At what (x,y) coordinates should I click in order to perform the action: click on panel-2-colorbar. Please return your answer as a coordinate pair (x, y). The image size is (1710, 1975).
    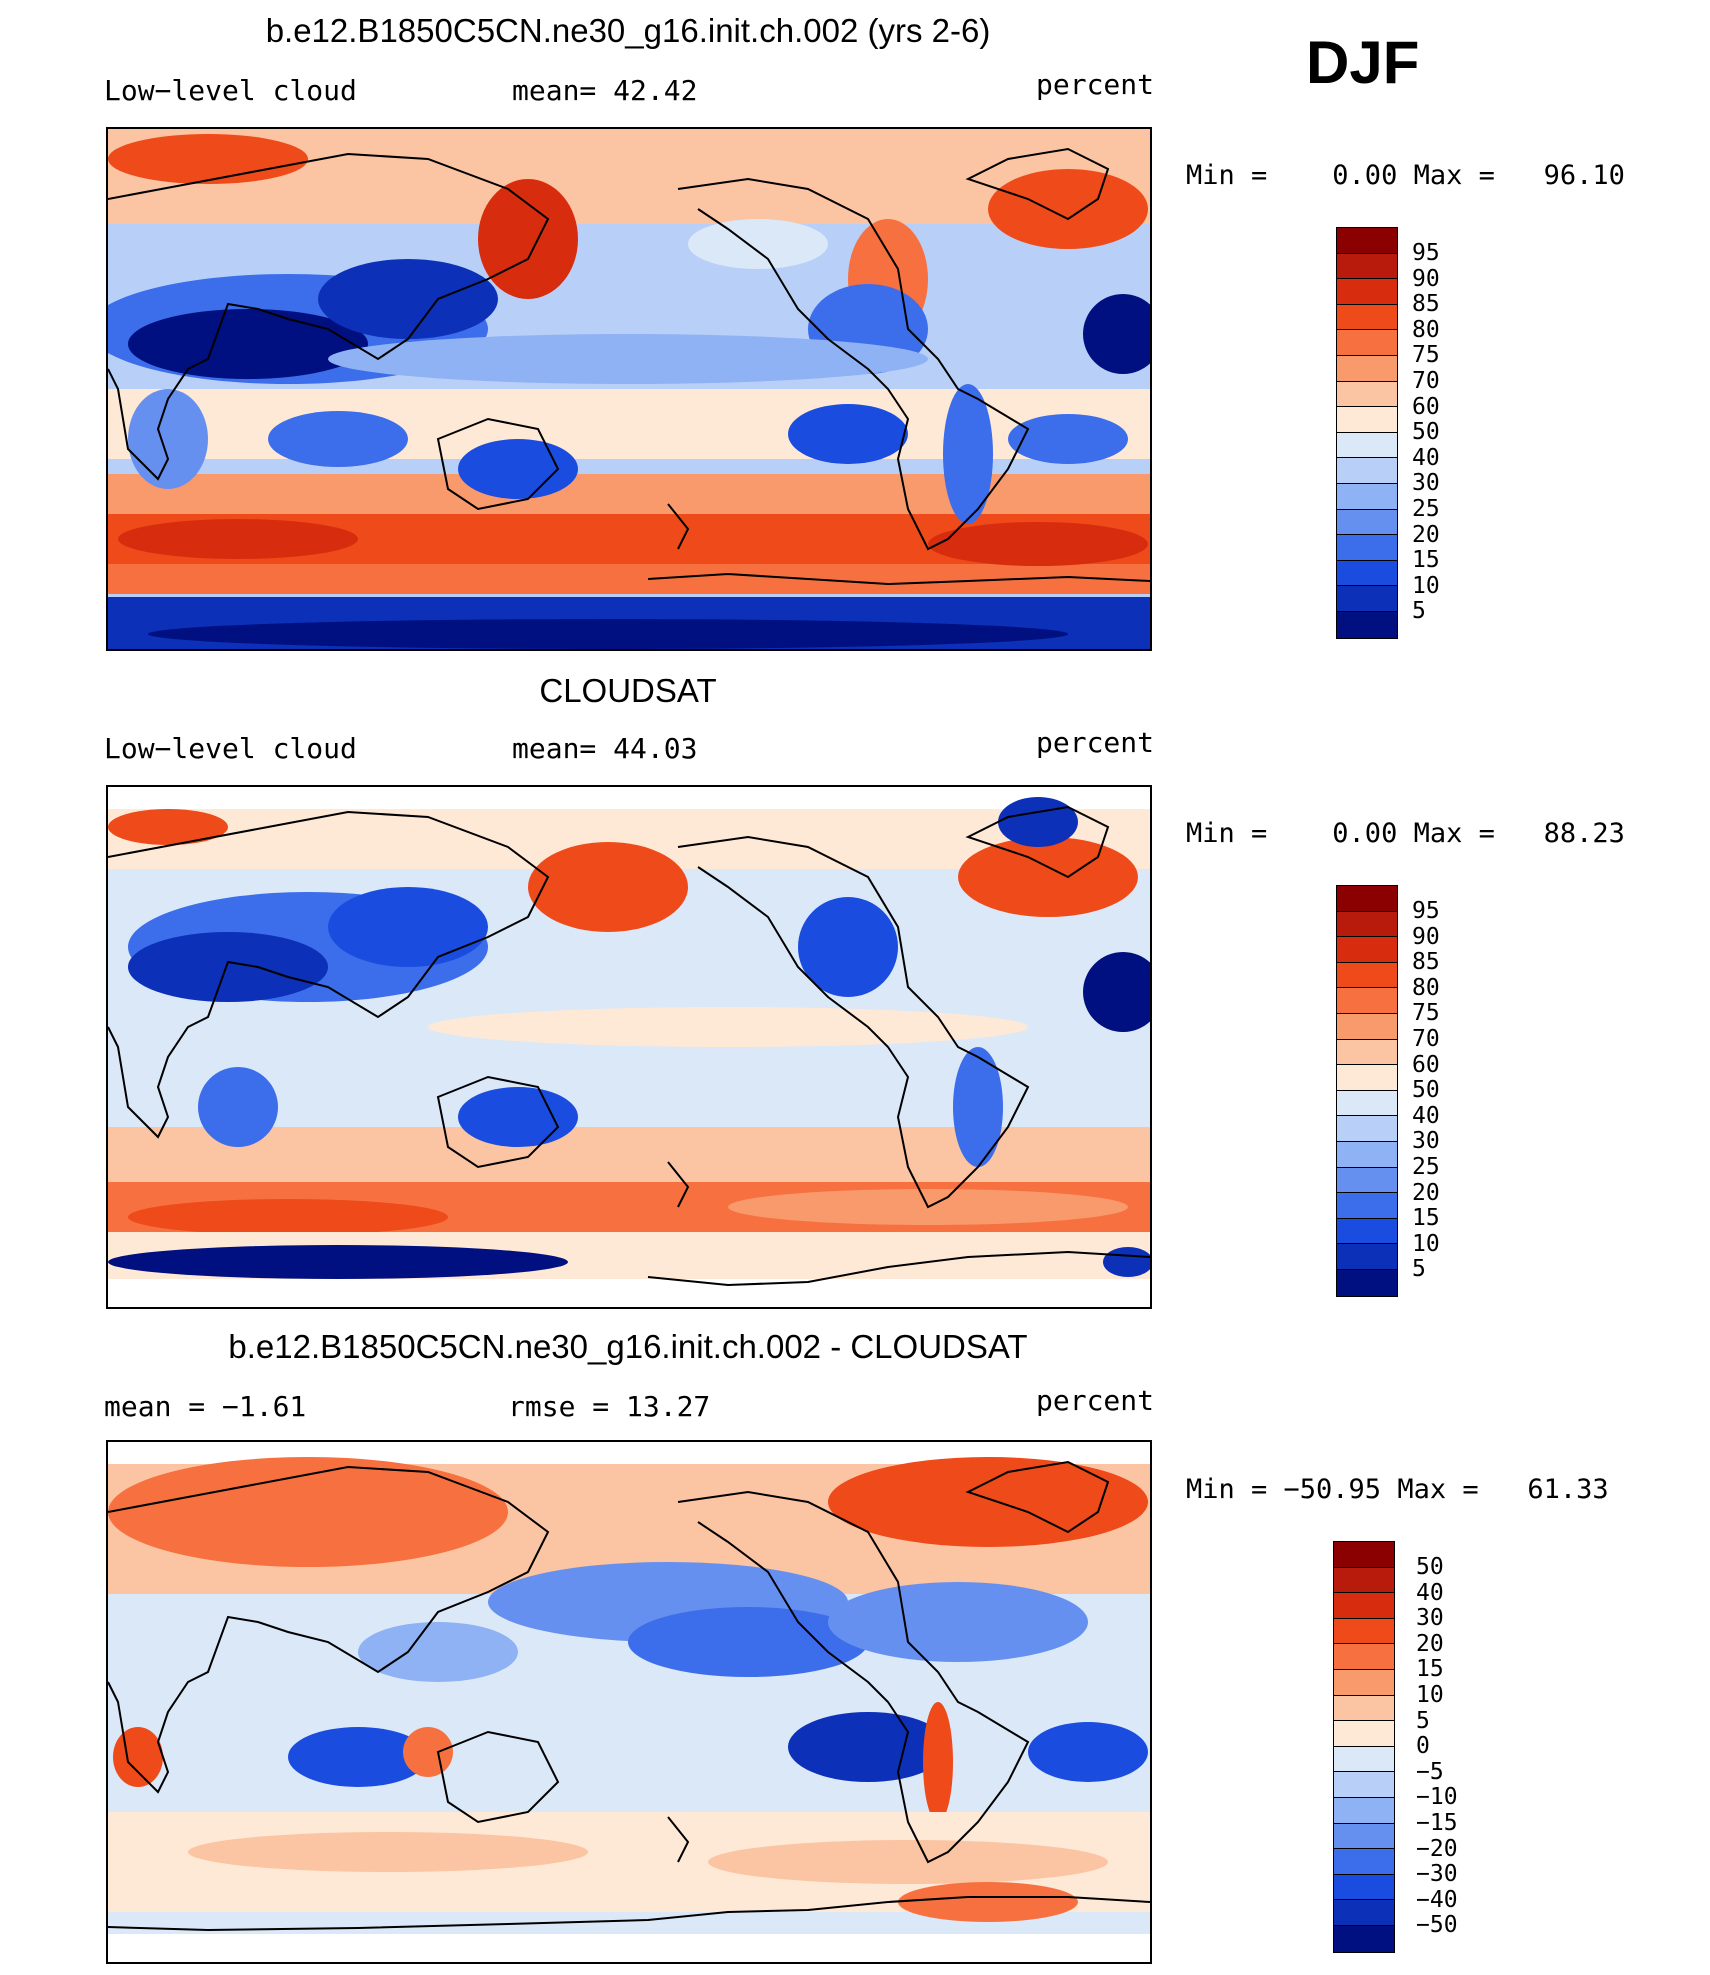
    Looking at the image, I should click on (1367, 1091).